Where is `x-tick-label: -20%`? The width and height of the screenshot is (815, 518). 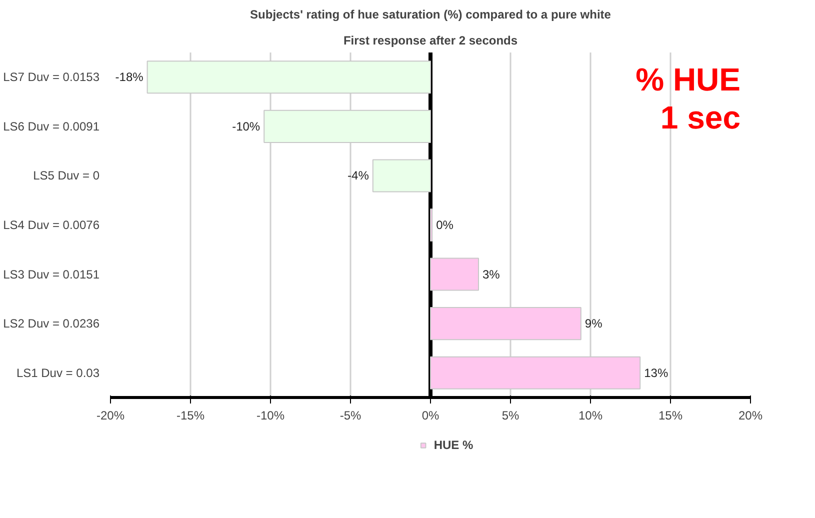 x-tick-label: -20% is located at coordinates (110, 415).